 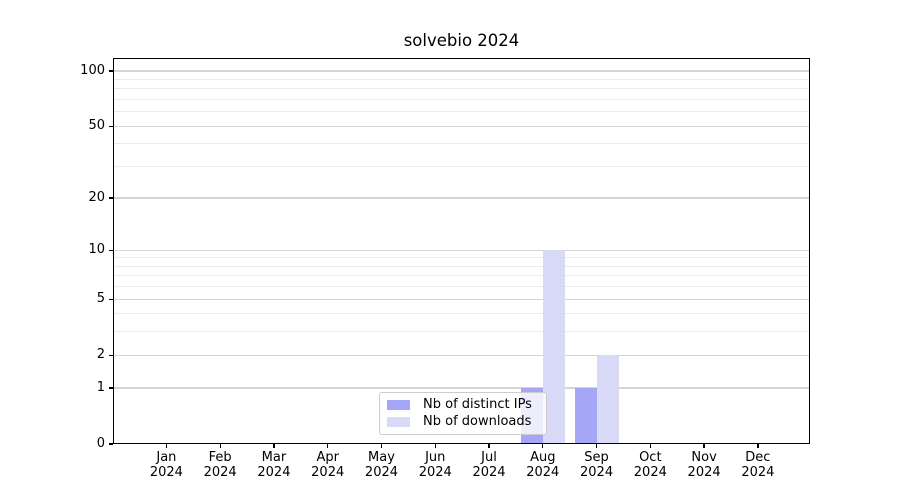 I want to click on x-tick-label: Oct 2024, so click(x=650, y=465).